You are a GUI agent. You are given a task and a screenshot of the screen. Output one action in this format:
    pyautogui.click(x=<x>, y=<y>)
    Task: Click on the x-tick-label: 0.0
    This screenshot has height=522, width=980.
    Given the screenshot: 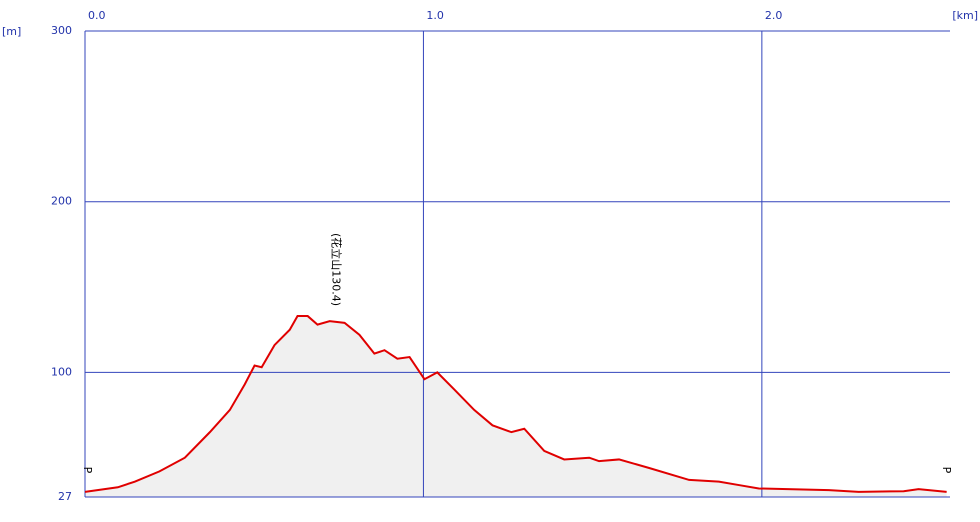 What is the action you would take?
    pyautogui.click(x=97, y=15)
    